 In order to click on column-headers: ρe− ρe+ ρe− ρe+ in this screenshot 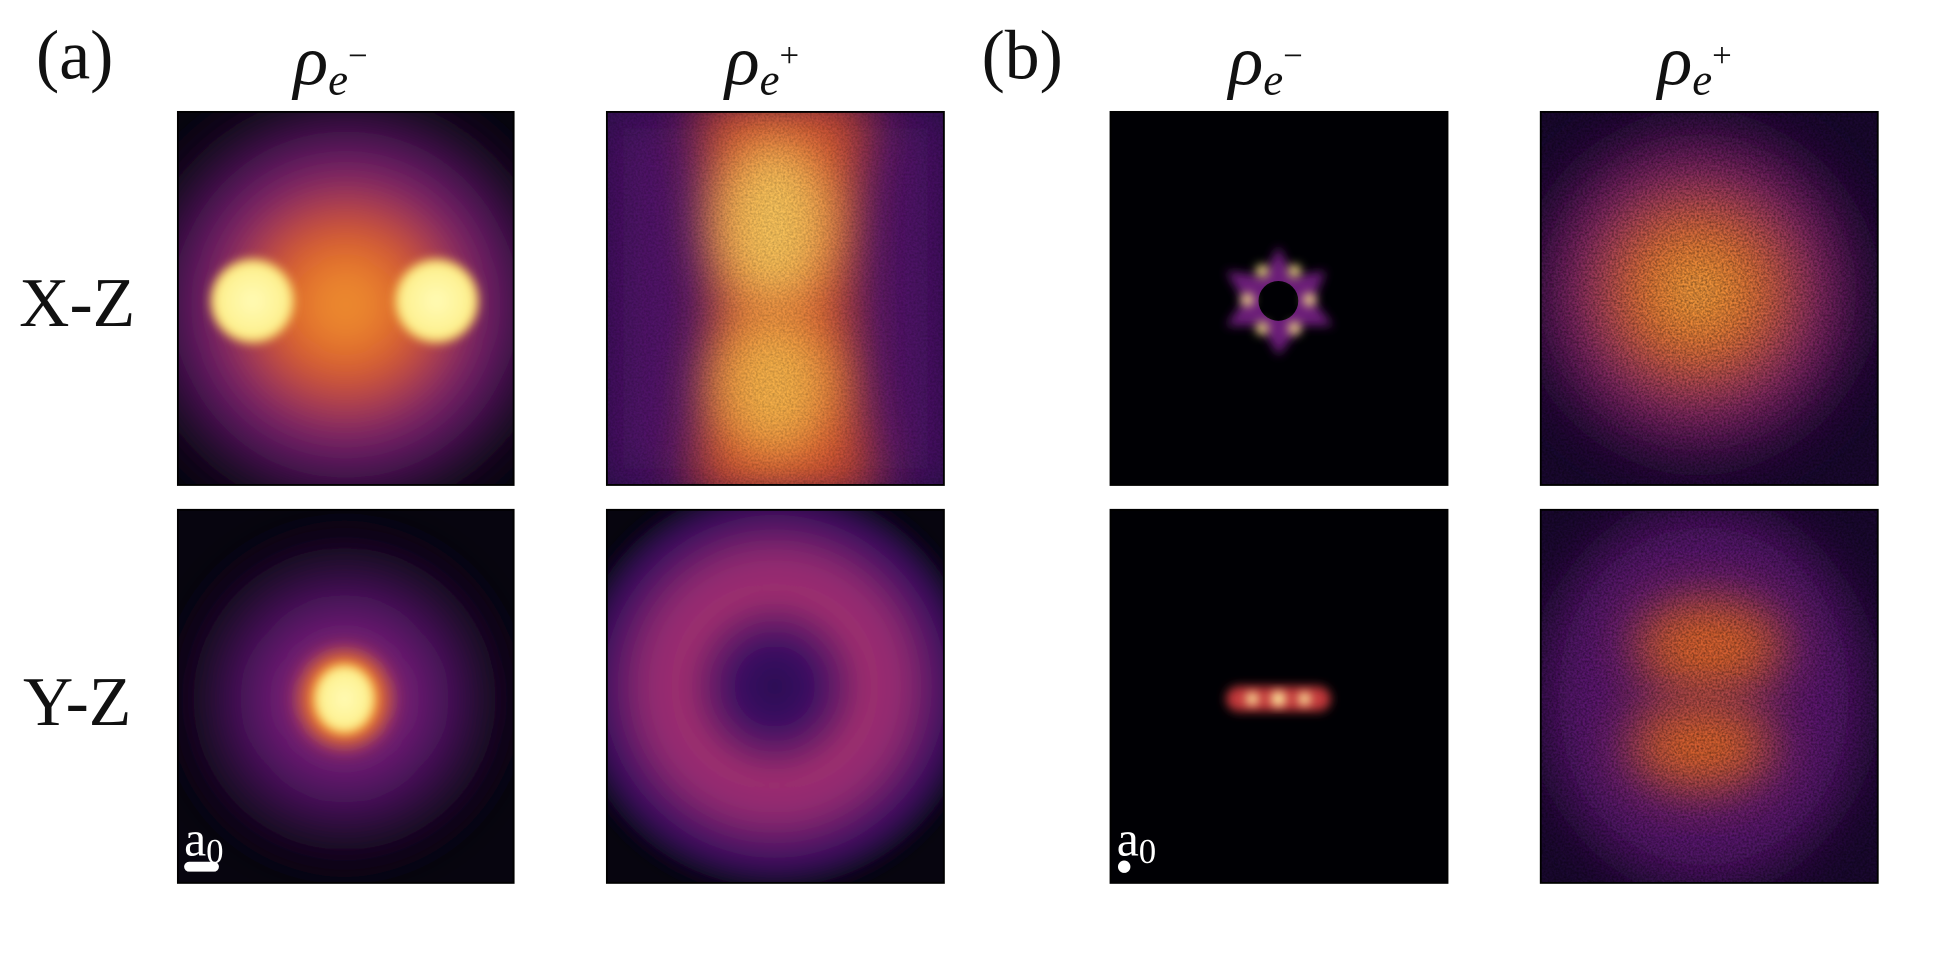, I will do `click(1012, 63)`.